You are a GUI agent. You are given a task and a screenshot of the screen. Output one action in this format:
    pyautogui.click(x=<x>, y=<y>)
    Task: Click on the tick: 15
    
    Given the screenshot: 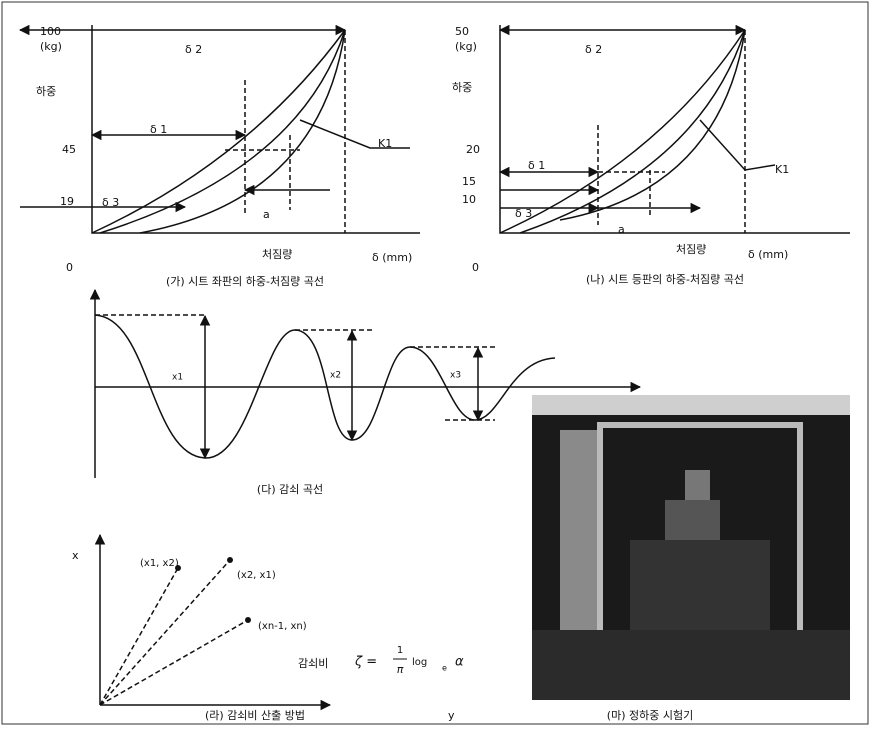 What is the action you would take?
    pyautogui.click(x=469, y=181)
    